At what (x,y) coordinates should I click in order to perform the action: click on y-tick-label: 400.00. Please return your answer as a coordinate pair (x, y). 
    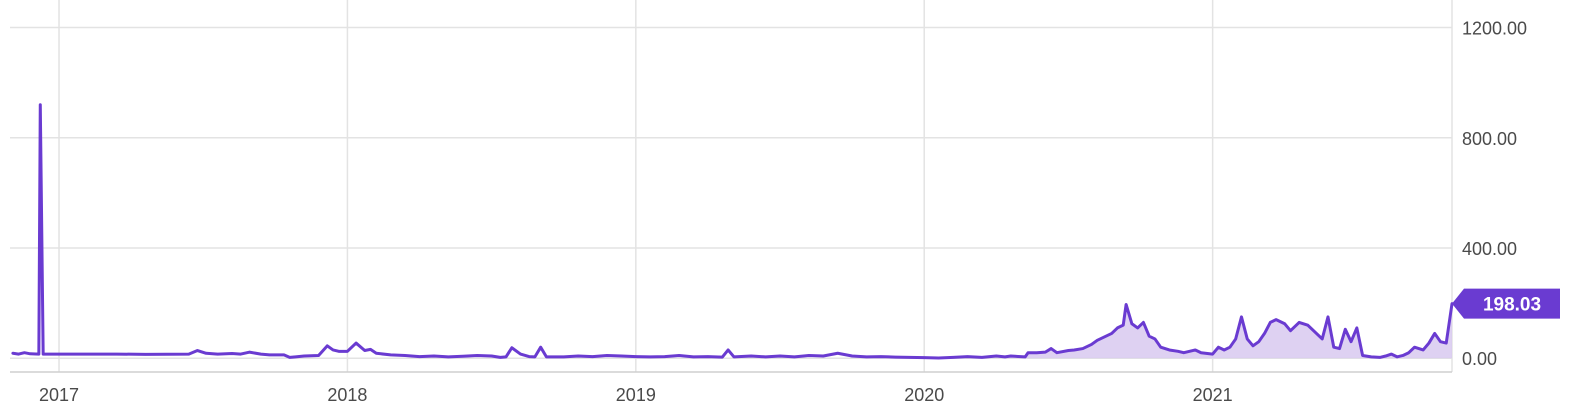
    Looking at the image, I should click on (1489, 249).